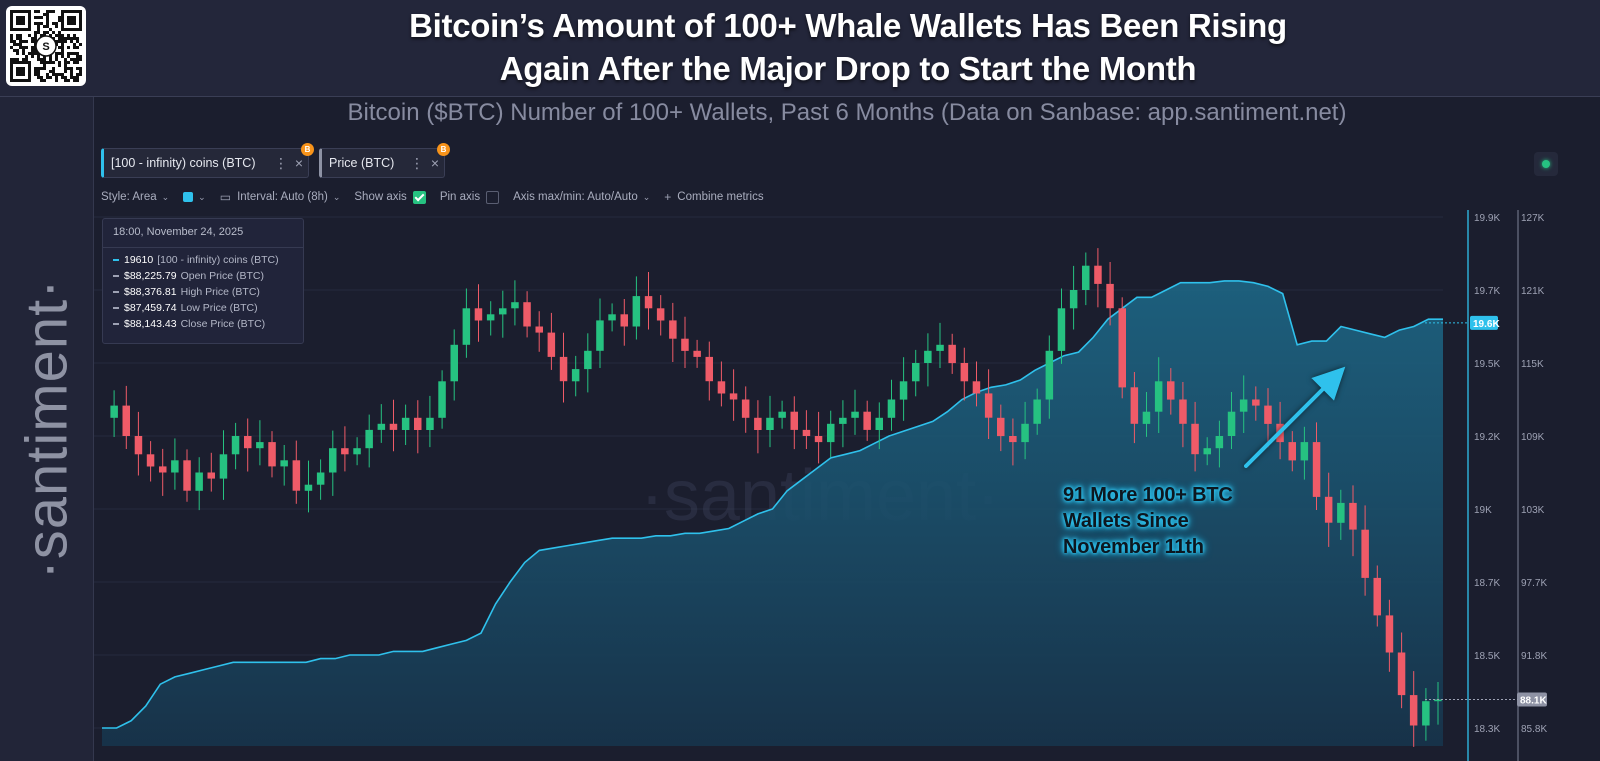 This screenshot has height=761, width=1600. Describe the element at coordinates (207, 160) in the screenshot. I see `metric-chip-wallets: [100 - infinity) coins (BTC) ⋮ × B` at that location.